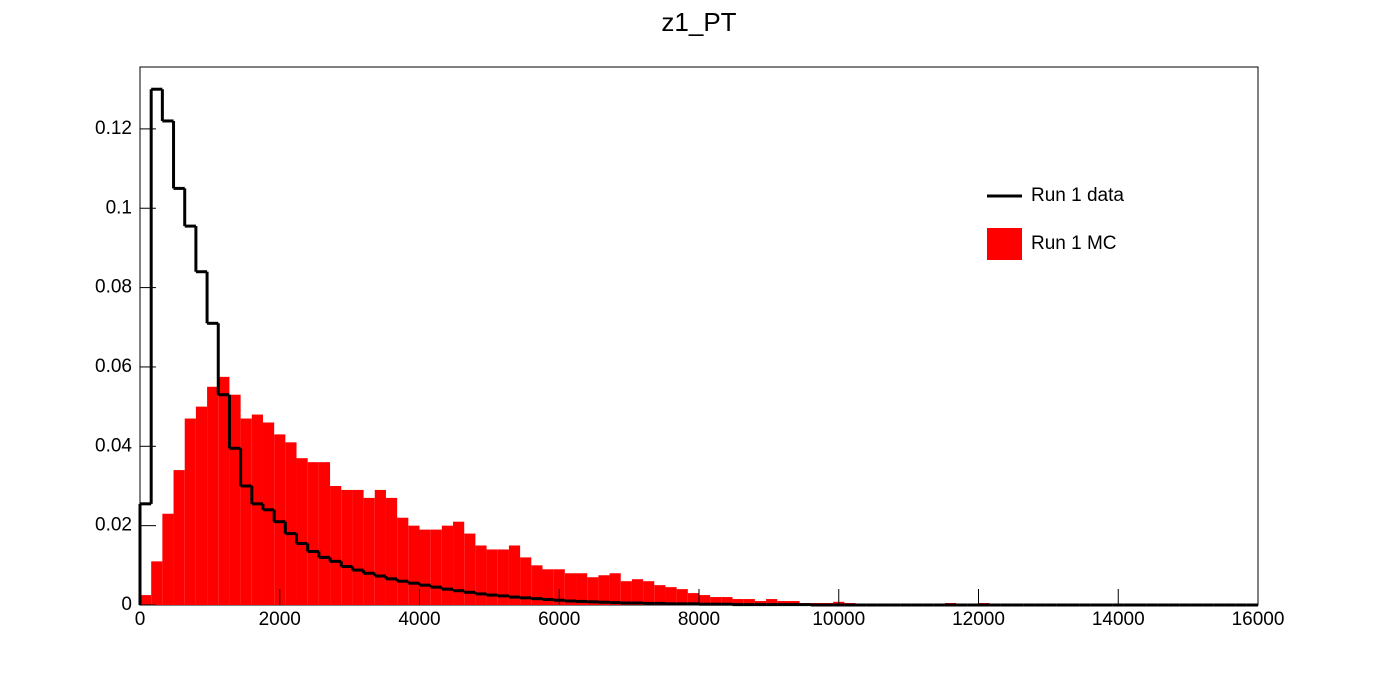  What do you see at coordinates (113, 287) in the screenshot?
I see `y-tick-label: 0.08` at bounding box center [113, 287].